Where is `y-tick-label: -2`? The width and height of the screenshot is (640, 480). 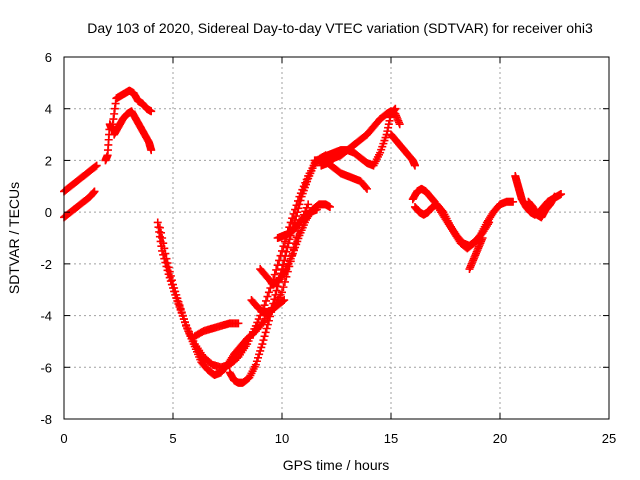
y-tick-label: -2 is located at coordinates (46, 264).